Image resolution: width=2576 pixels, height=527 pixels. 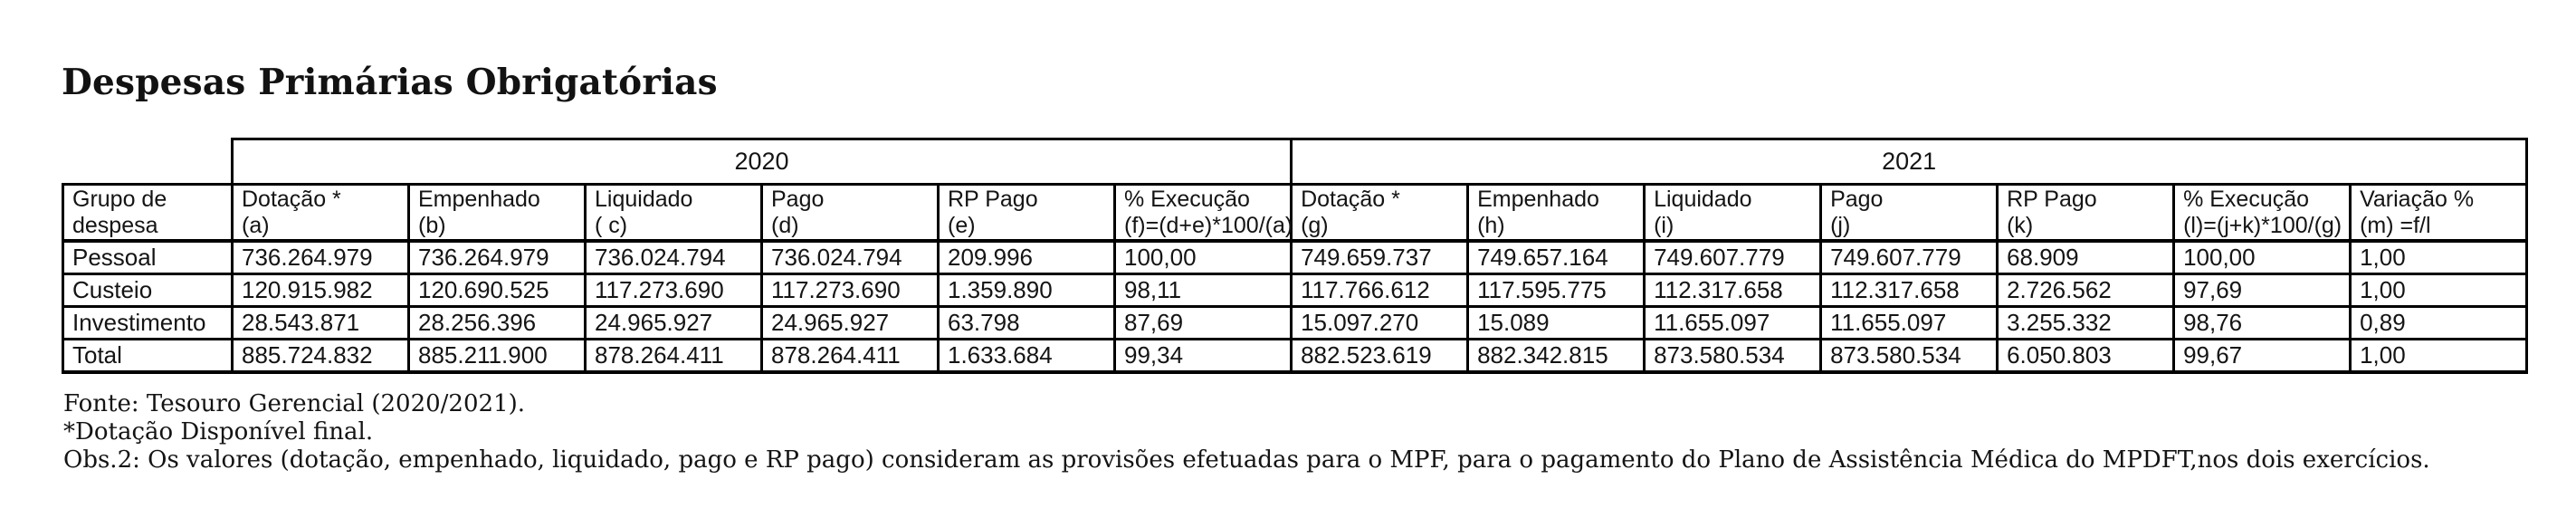 I want to click on header-line: (h), so click(x=1491, y=225).